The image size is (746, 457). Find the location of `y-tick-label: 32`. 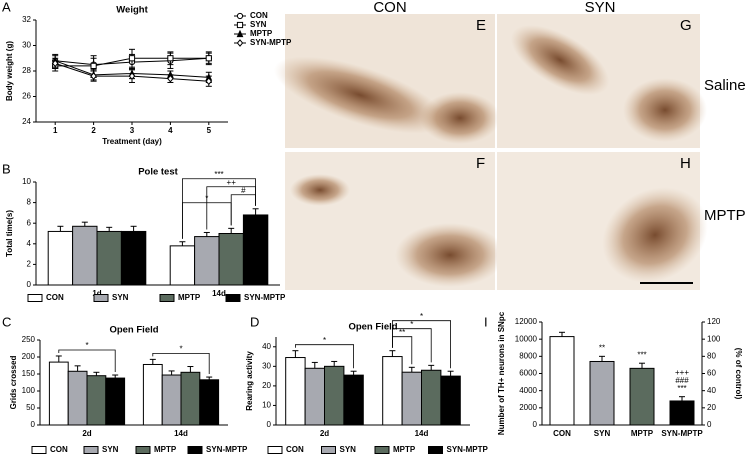

y-tick-label: 32 is located at coordinates (26, 19).